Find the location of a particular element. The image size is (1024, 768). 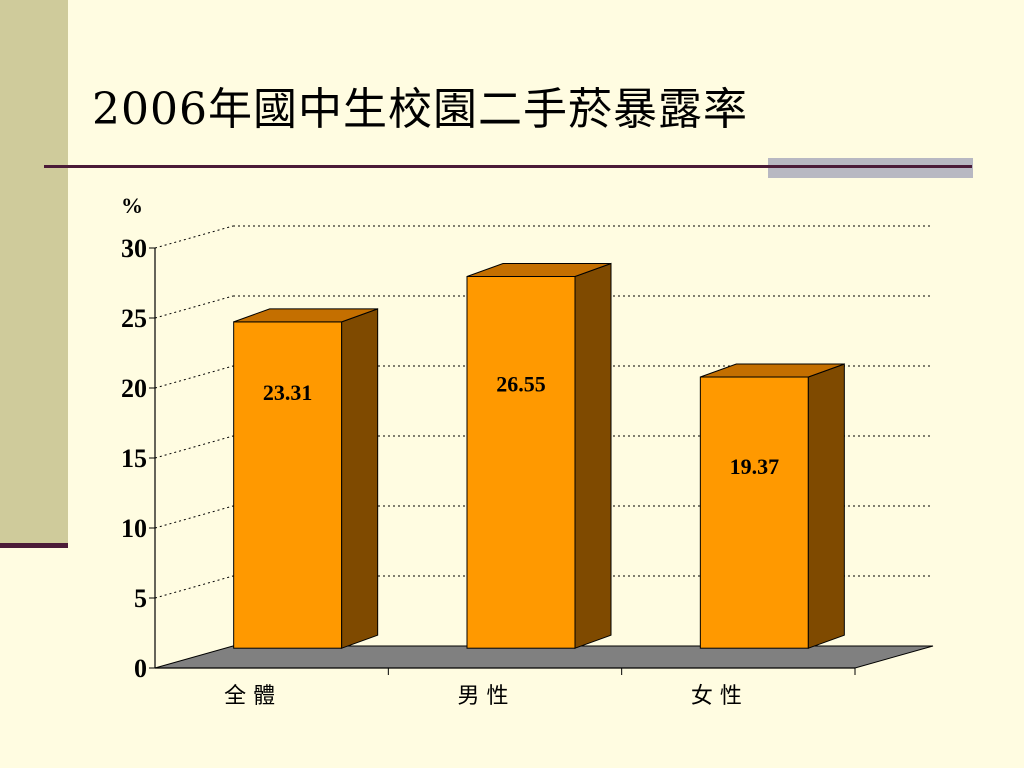

y-axis-label: % is located at coordinates (132, 205).